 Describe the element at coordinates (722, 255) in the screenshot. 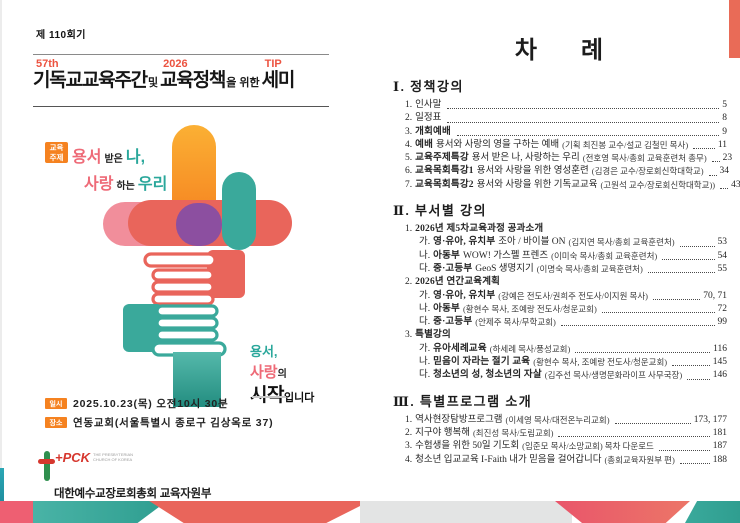

I see `toc-page-number: 54` at that location.